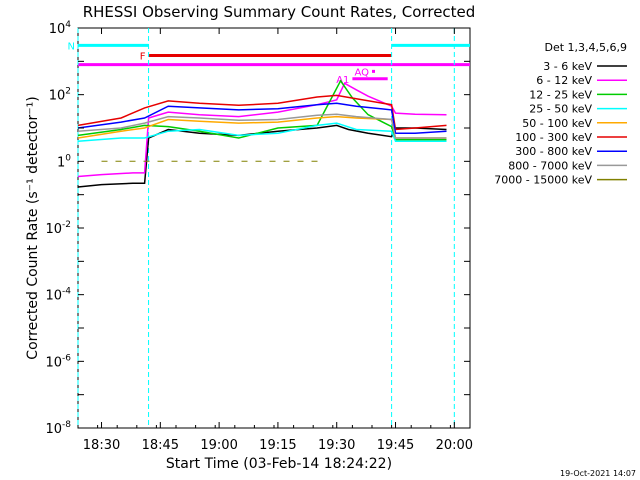 The image size is (640, 480). What do you see at coordinates (58, 228) in the screenshot?
I see `y-tick-label: 10⁻²` at bounding box center [58, 228].